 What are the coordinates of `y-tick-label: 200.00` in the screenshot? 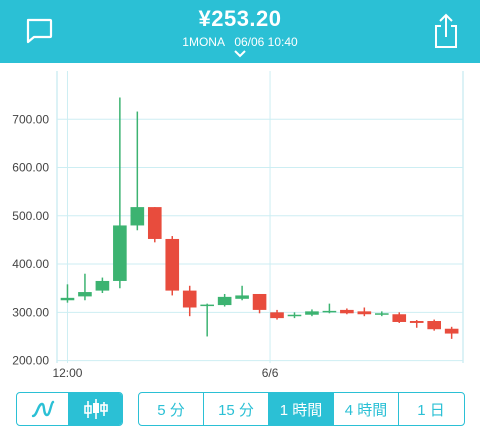 It's located at (30, 361).